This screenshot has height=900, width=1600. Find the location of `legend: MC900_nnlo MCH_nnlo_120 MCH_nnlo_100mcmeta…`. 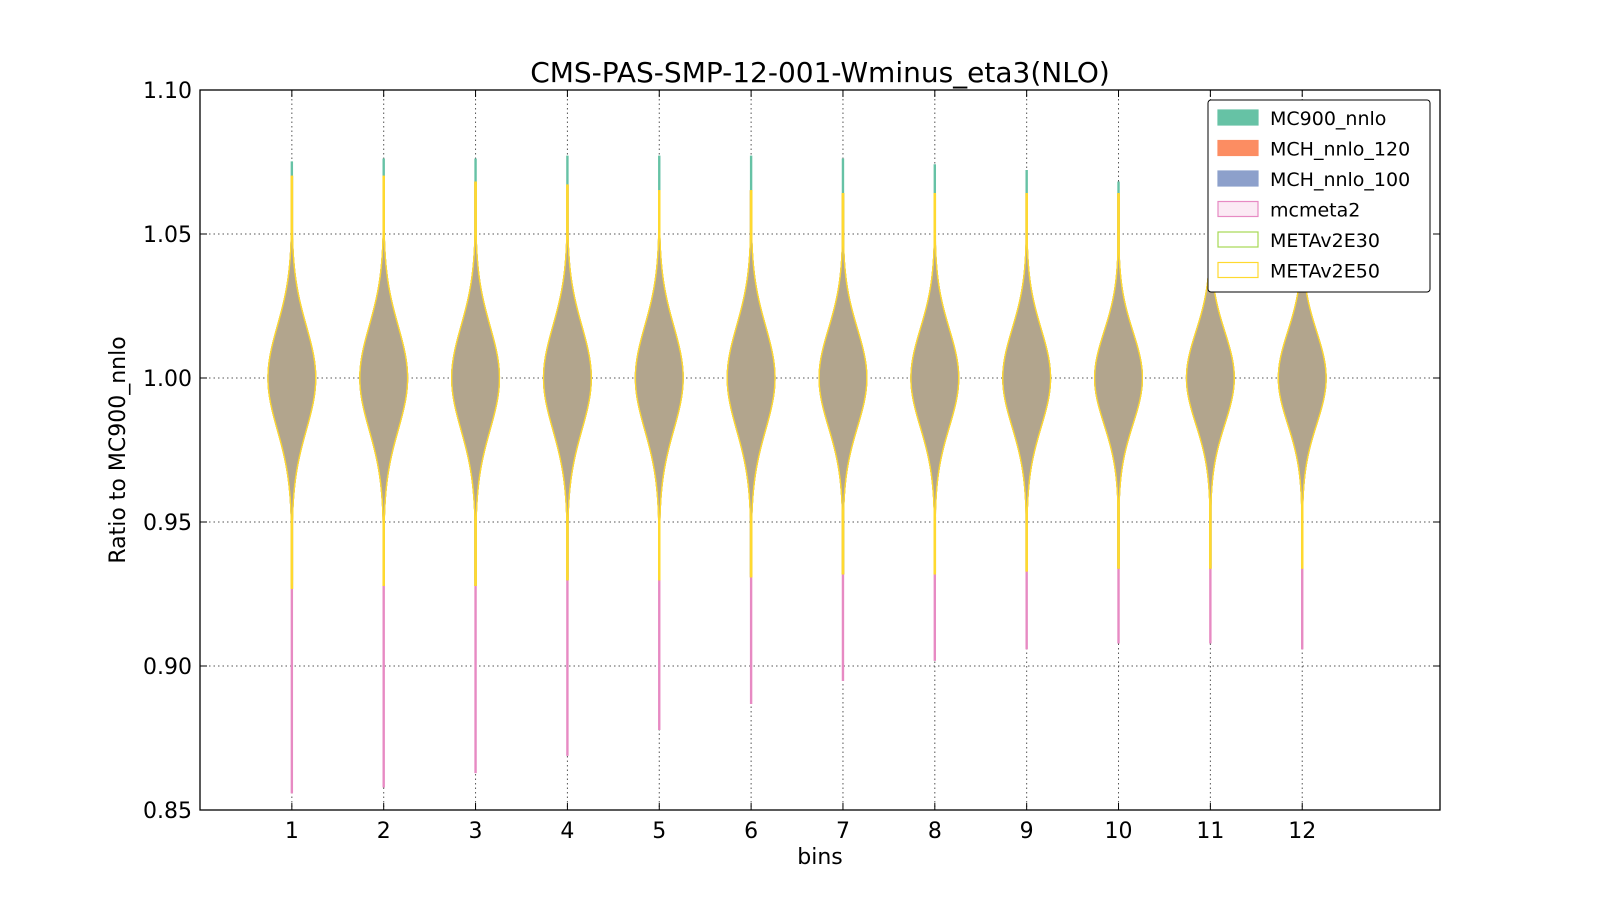

legend: MC900_nnlo MCH_nnlo_120 MCH_nnlo_100mcmeta… is located at coordinates (1319, 196).